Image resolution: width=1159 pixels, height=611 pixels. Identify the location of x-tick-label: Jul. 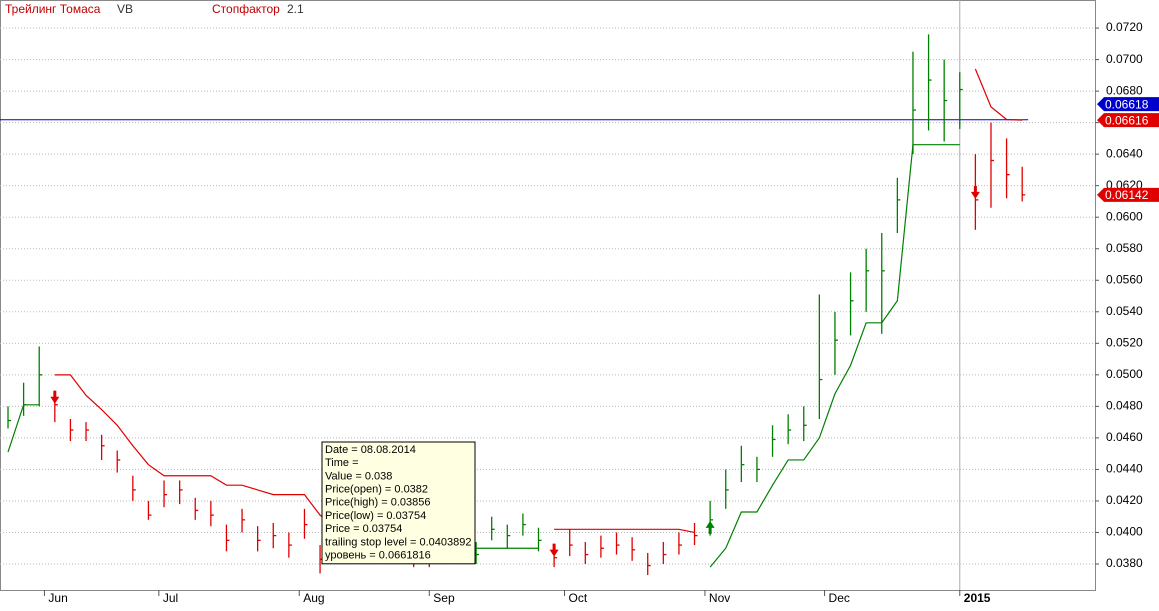
(170, 598).